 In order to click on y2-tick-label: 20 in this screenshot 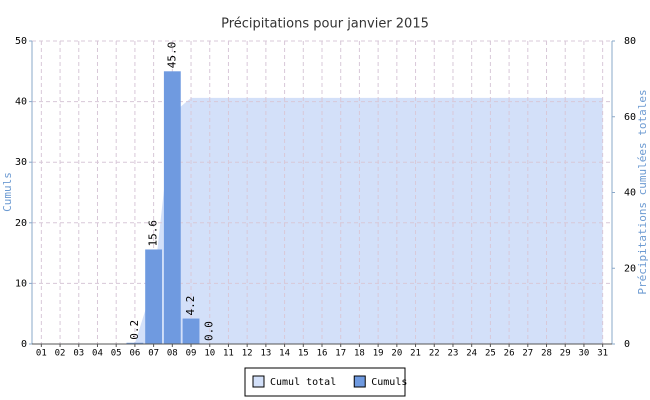, I will do `click(630, 268)`.